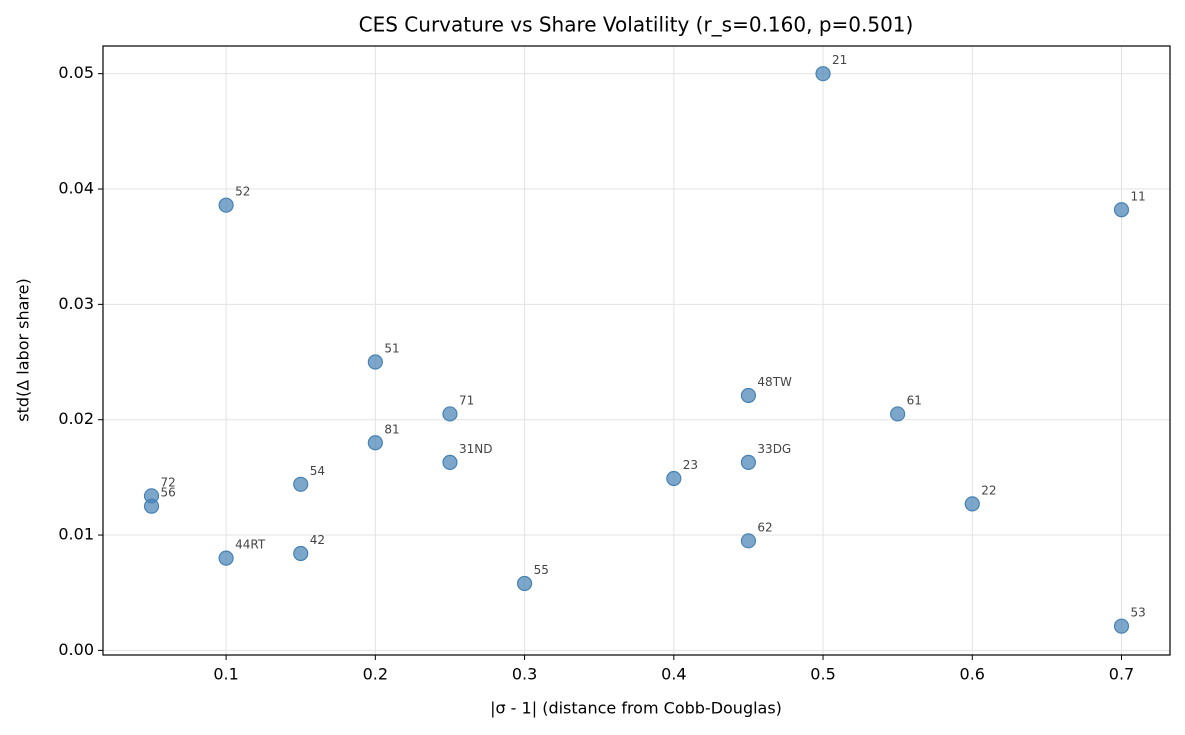 The height and width of the screenshot is (735, 1185). What do you see at coordinates (391, 349) in the screenshot?
I see `point-label: 51` at bounding box center [391, 349].